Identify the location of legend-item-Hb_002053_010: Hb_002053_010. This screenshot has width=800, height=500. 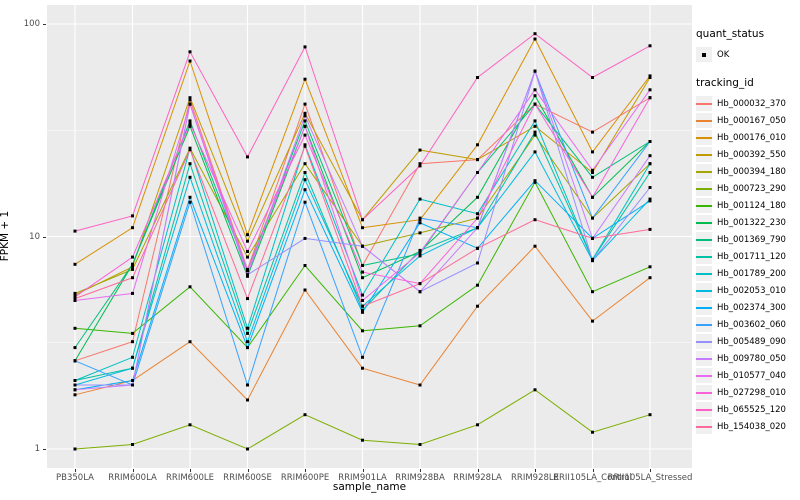
(748, 290).